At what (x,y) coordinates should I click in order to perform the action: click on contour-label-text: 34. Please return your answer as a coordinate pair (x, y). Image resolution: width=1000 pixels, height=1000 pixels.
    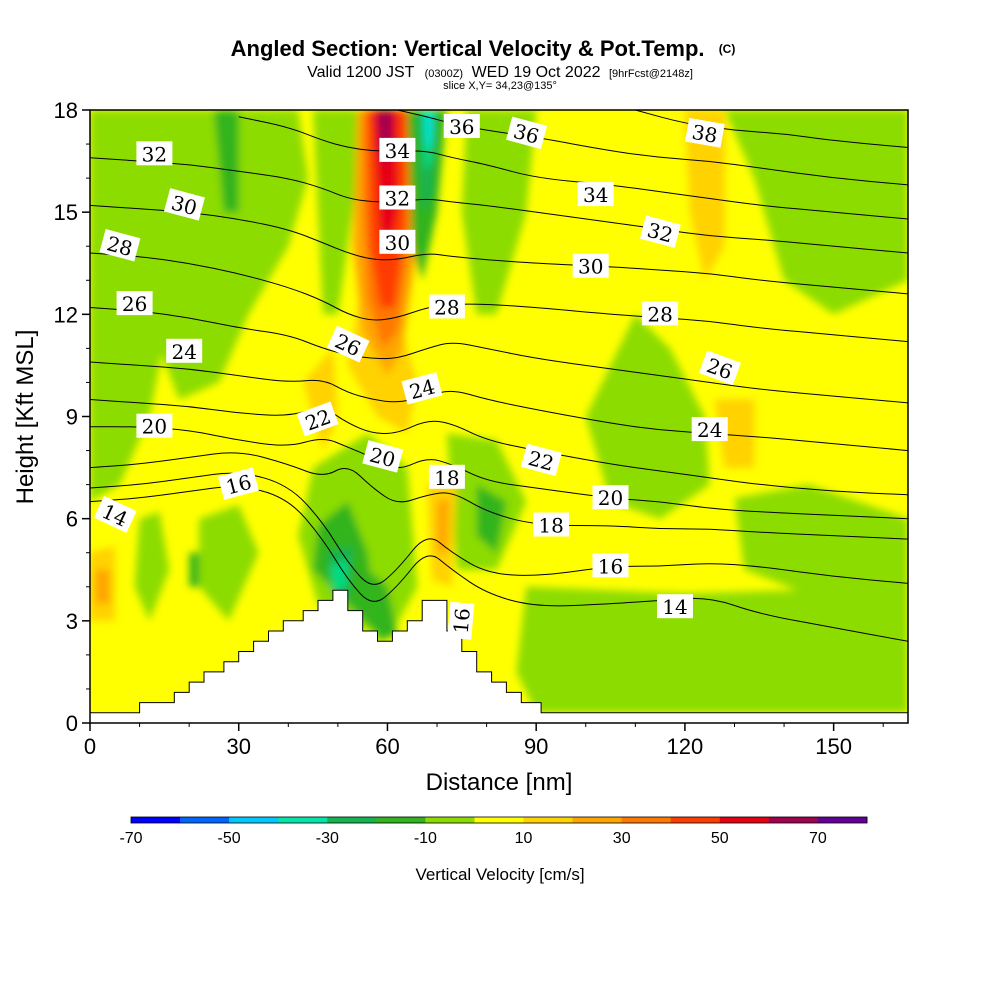
    Looking at the image, I should click on (397, 151).